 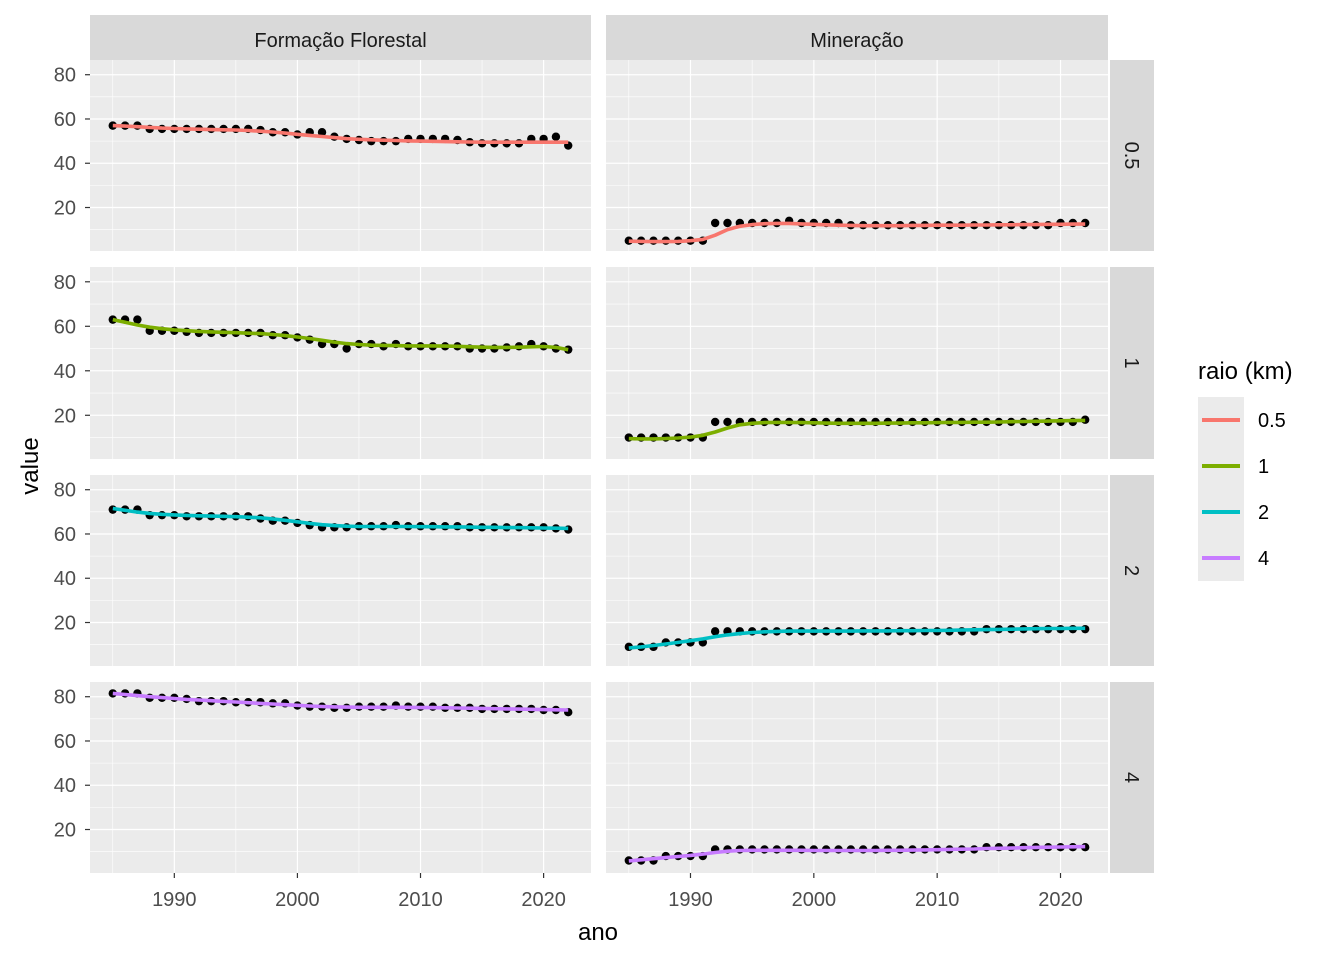 I want to click on y-axis-title: value, so click(x=30, y=465).